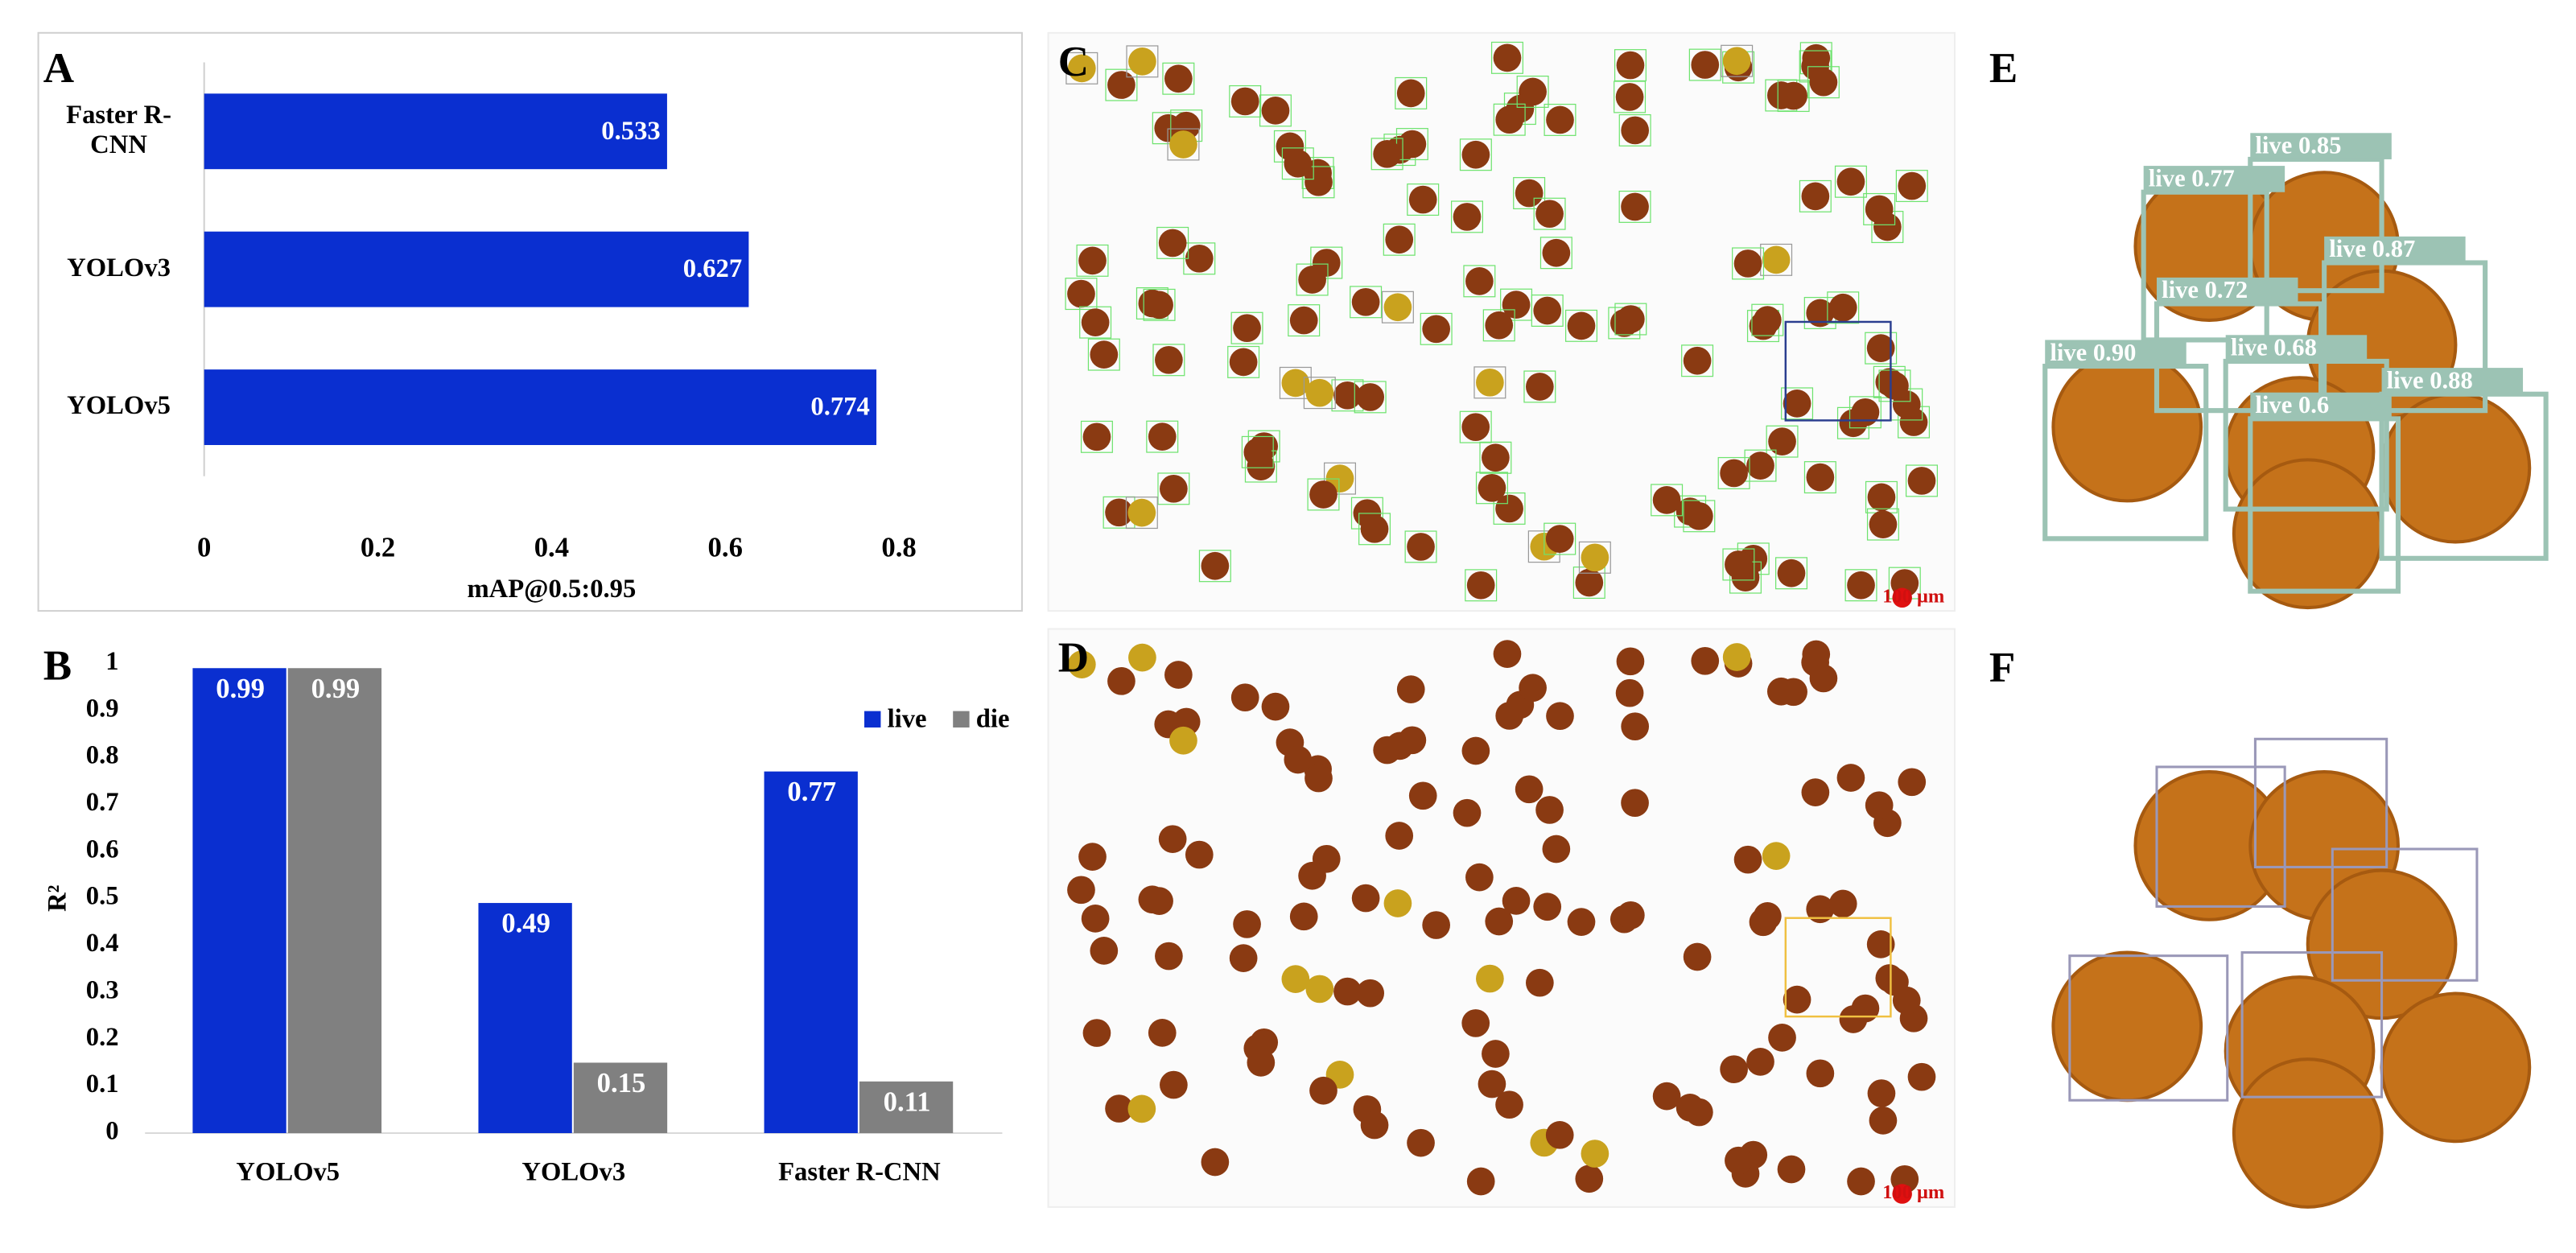  What do you see at coordinates (118, 130) in the screenshot?
I see `y-tick-label: Faster R-CNN` at bounding box center [118, 130].